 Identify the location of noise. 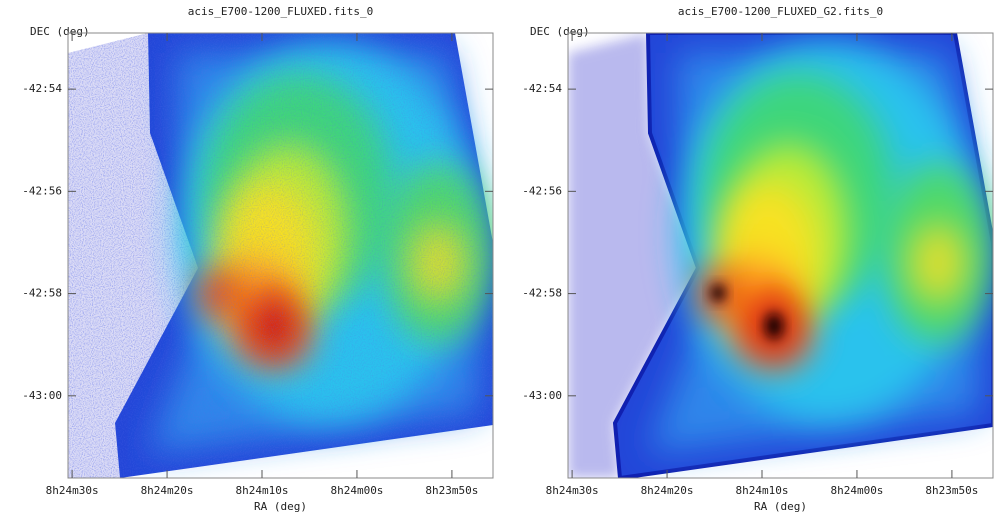
(133, 255).